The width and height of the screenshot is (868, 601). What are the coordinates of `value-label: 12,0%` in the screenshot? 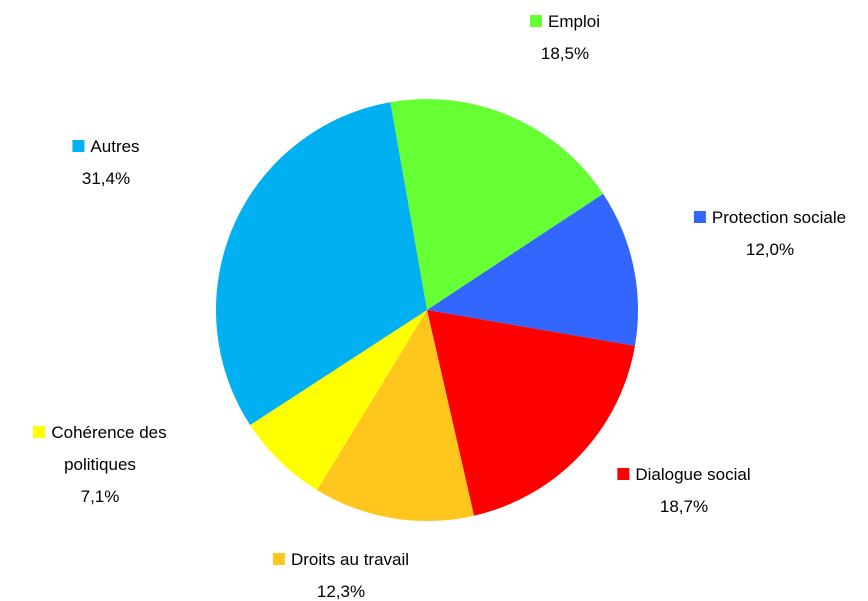 It's located at (770, 249).